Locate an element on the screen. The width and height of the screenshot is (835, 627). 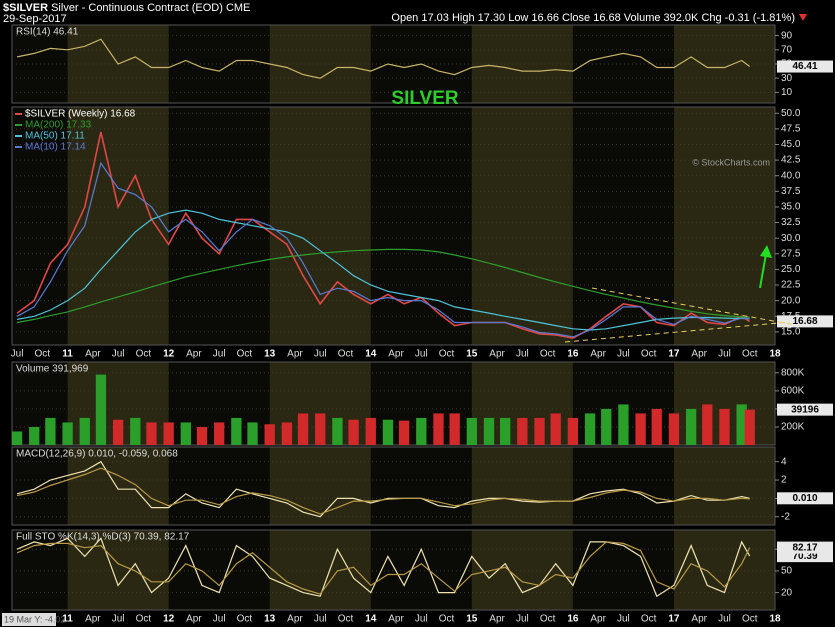
legend-entry: MA(10) 17.14 is located at coordinates (55, 147).